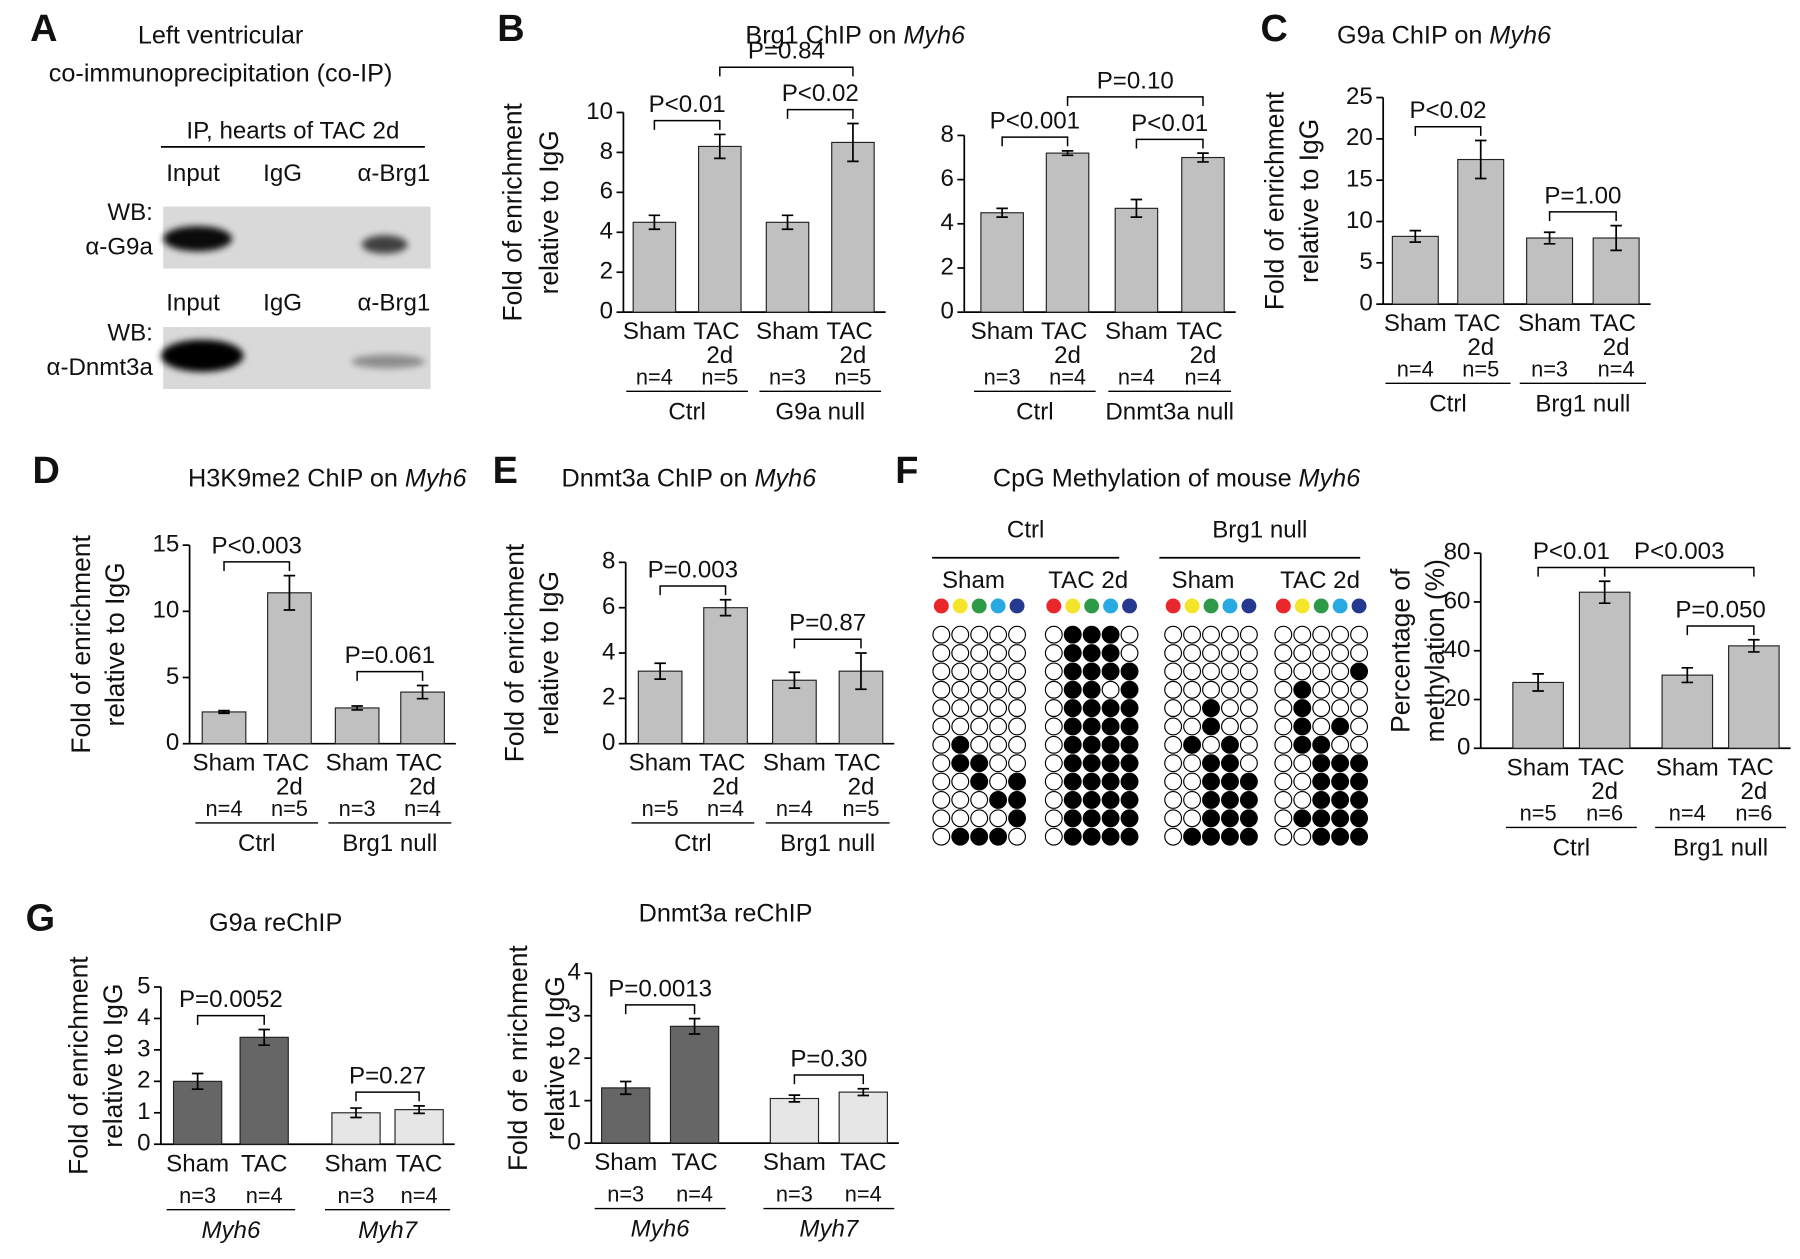 The width and height of the screenshot is (1800, 1259). Describe the element at coordinates (510, 29) in the screenshot. I see `panel-letter: B` at that location.